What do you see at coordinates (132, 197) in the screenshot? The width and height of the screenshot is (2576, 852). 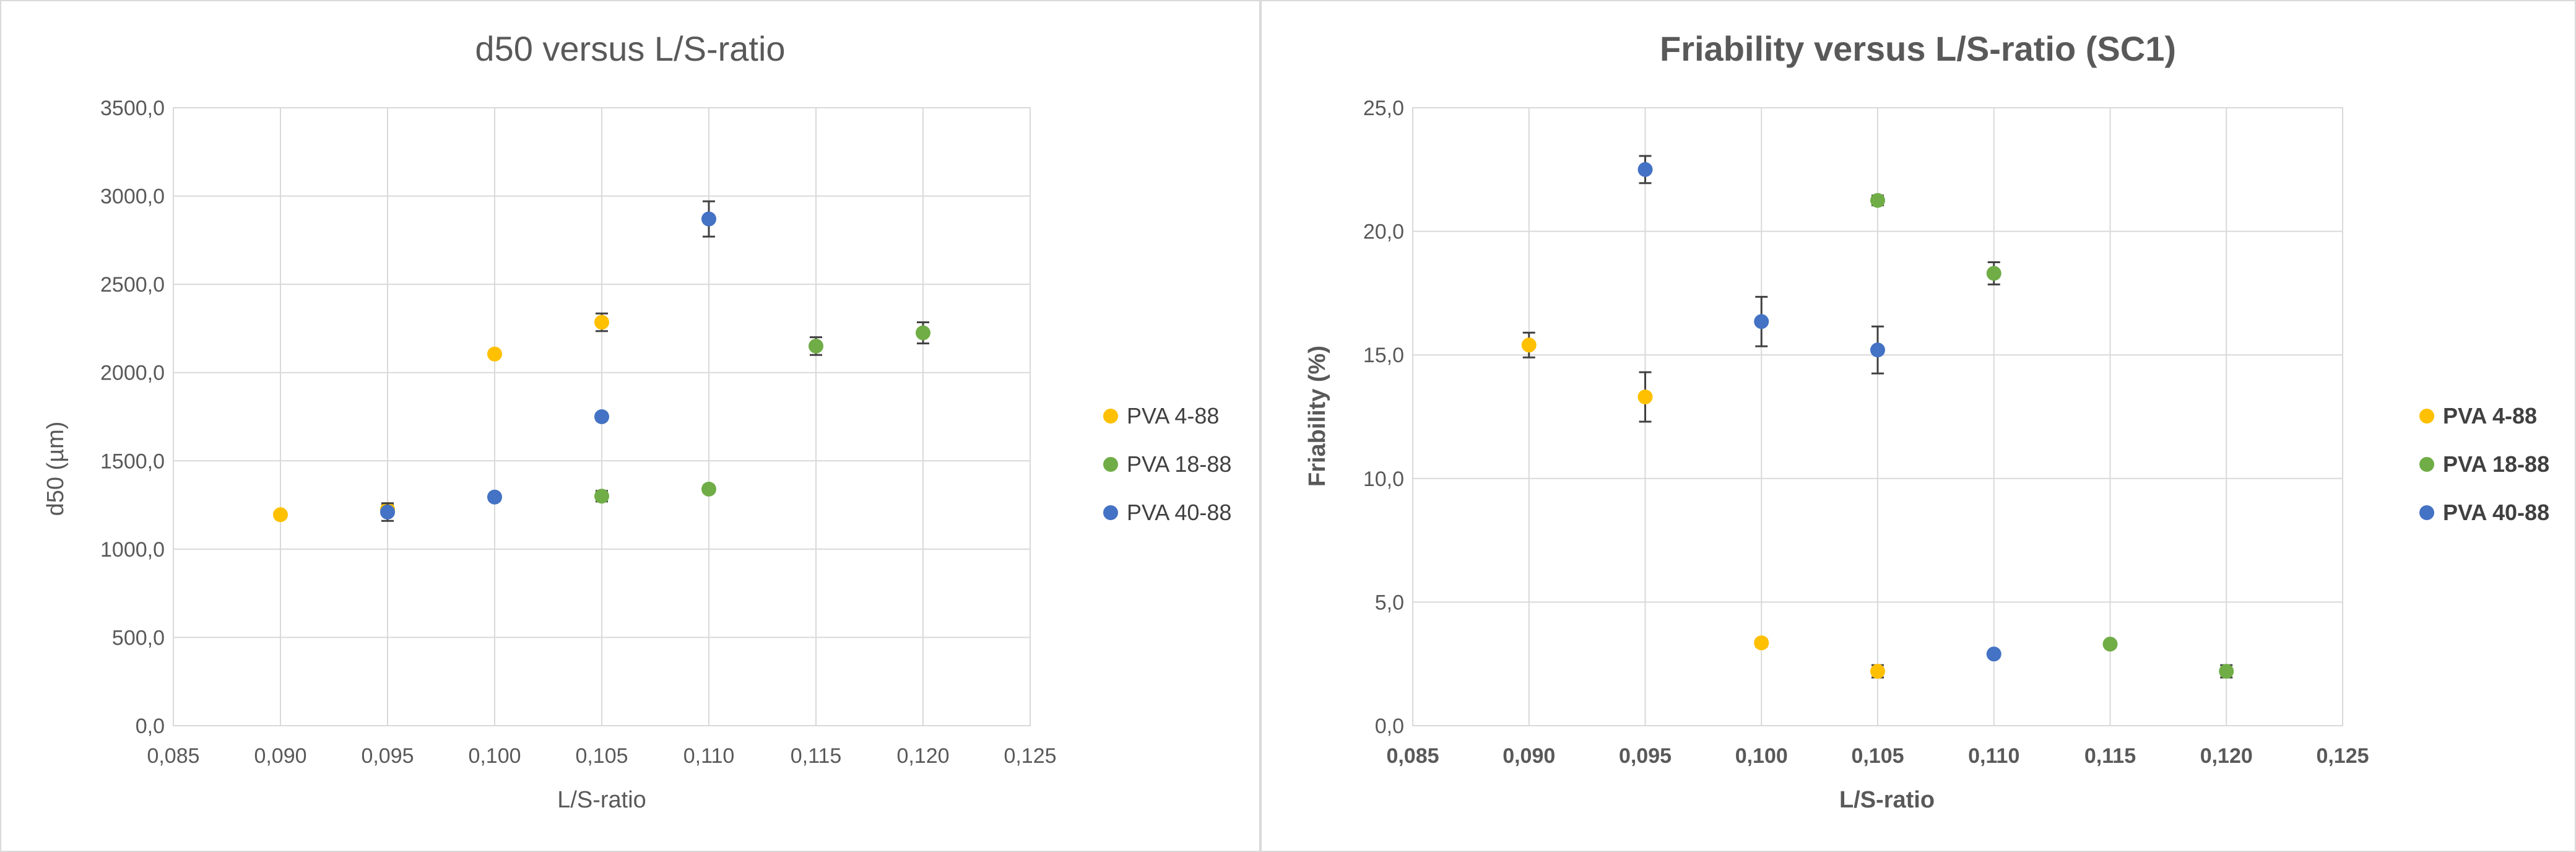 I see `y-tick-label: 3000,0` at bounding box center [132, 197].